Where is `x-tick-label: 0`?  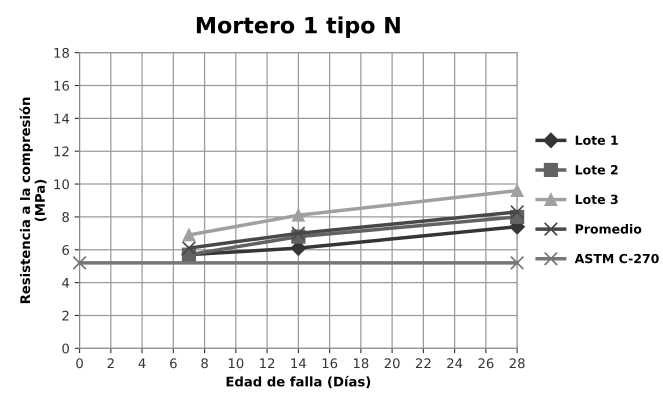
x-tick-label: 0 is located at coordinates (79, 363).